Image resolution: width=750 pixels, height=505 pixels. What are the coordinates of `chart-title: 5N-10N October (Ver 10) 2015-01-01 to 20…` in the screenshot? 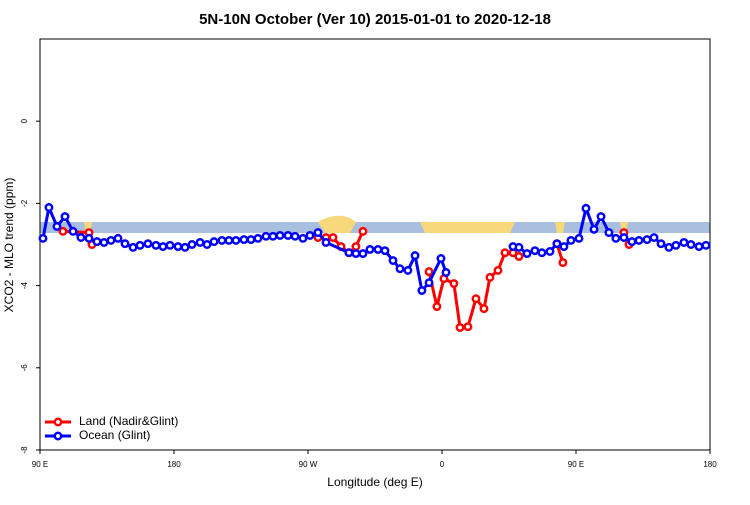 It's located at (375, 19).